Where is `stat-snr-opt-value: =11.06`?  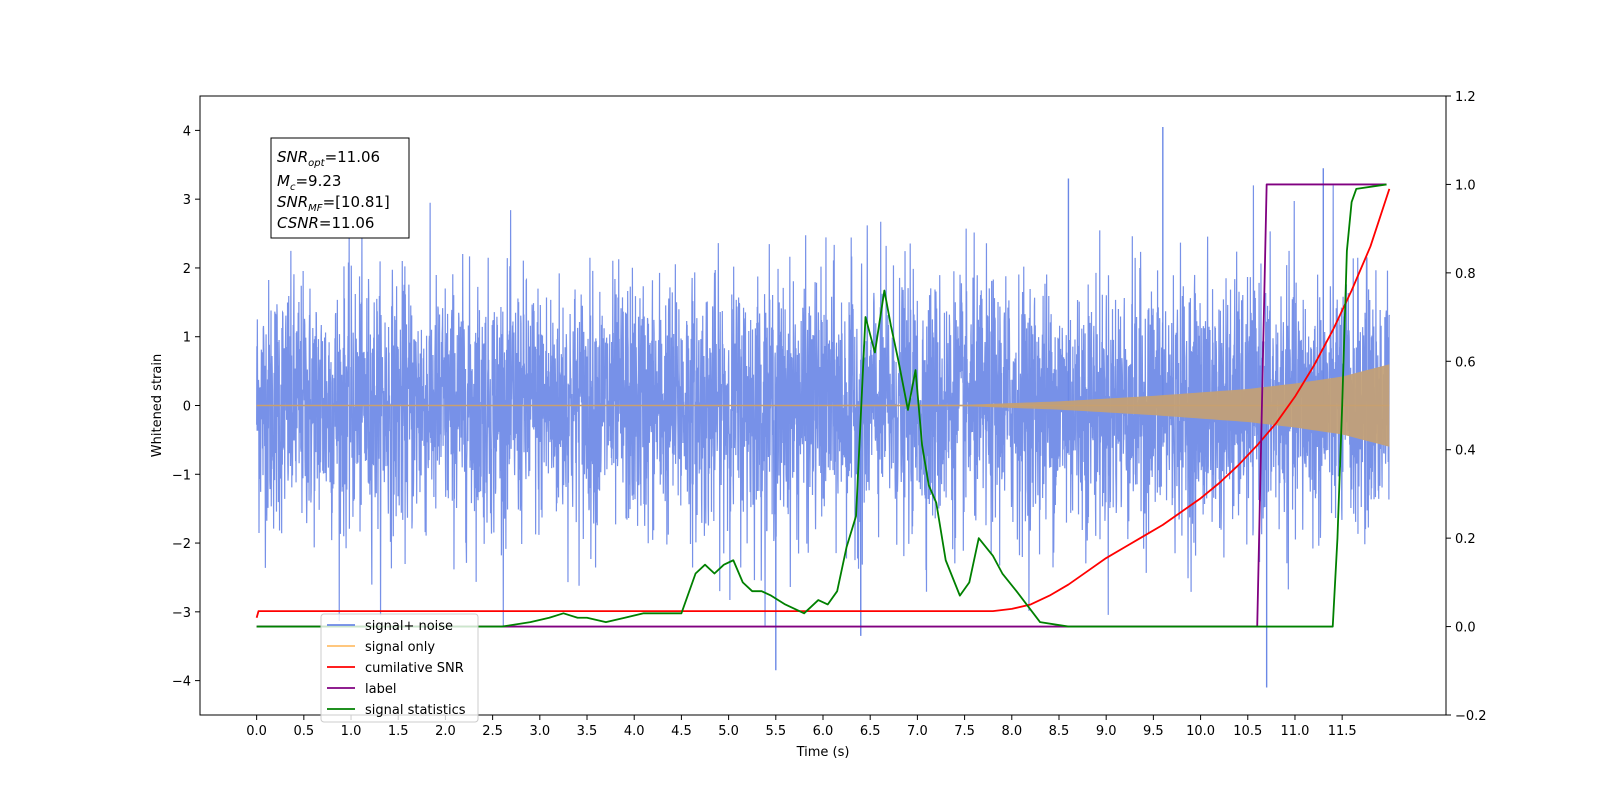
stat-snr-opt-value: =11.06 is located at coordinates (353, 157).